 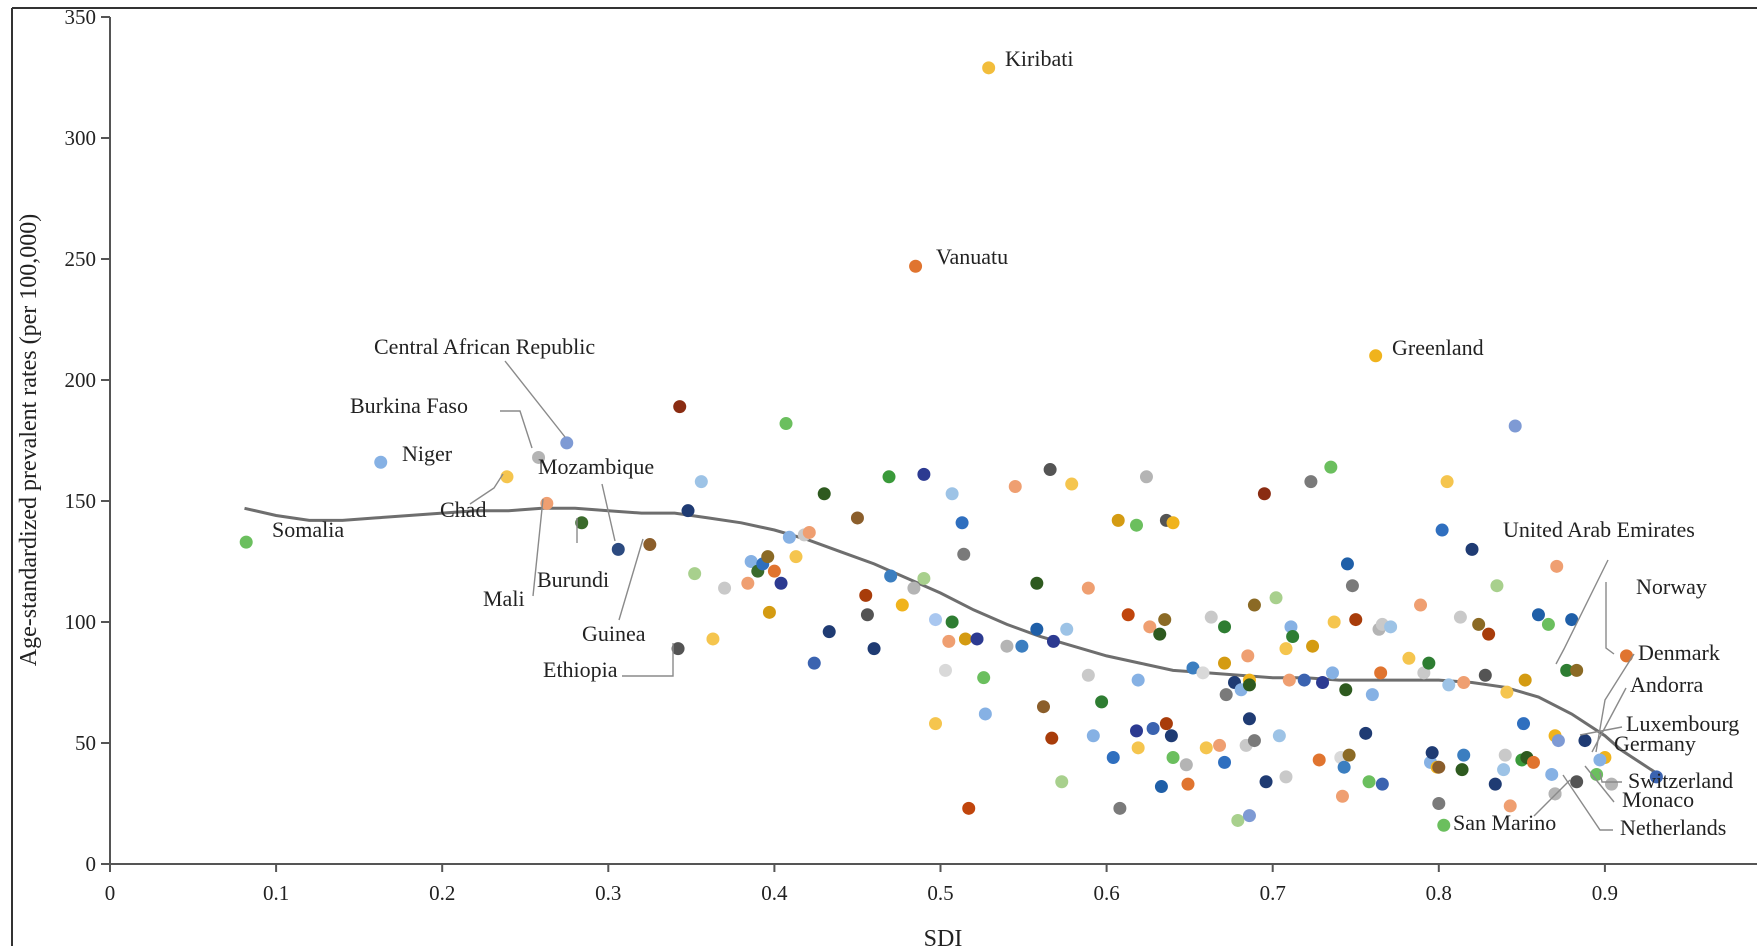 I want to click on x-axis-title: SDI, so click(x=943, y=936).